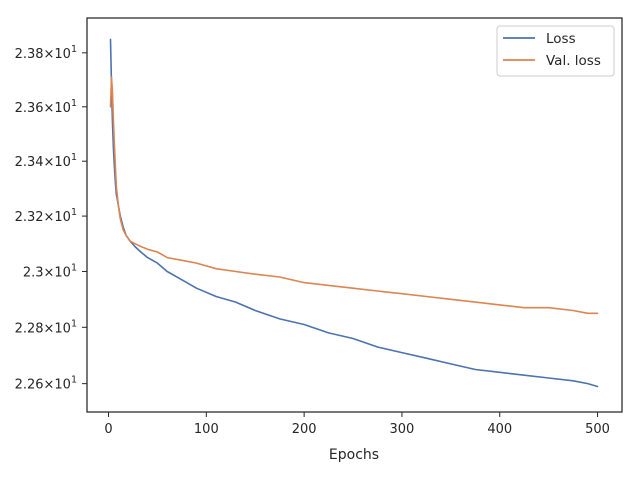 The image size is (640, 480). Describe the element at coordinates (561, 39) in the screenshot. I see `legend-label-loss: Loss` at that location.